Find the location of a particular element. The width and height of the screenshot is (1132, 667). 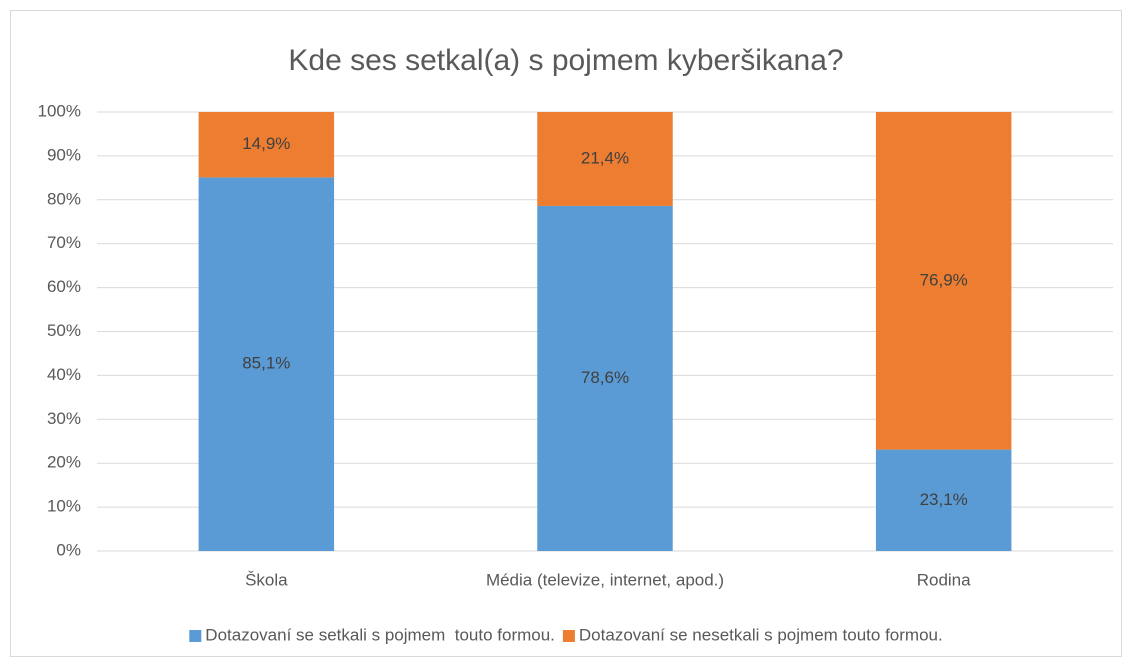

chart-title: Kde ses setkal(a) s pojmem kyberšikana? is located at coordinates (565, 60).